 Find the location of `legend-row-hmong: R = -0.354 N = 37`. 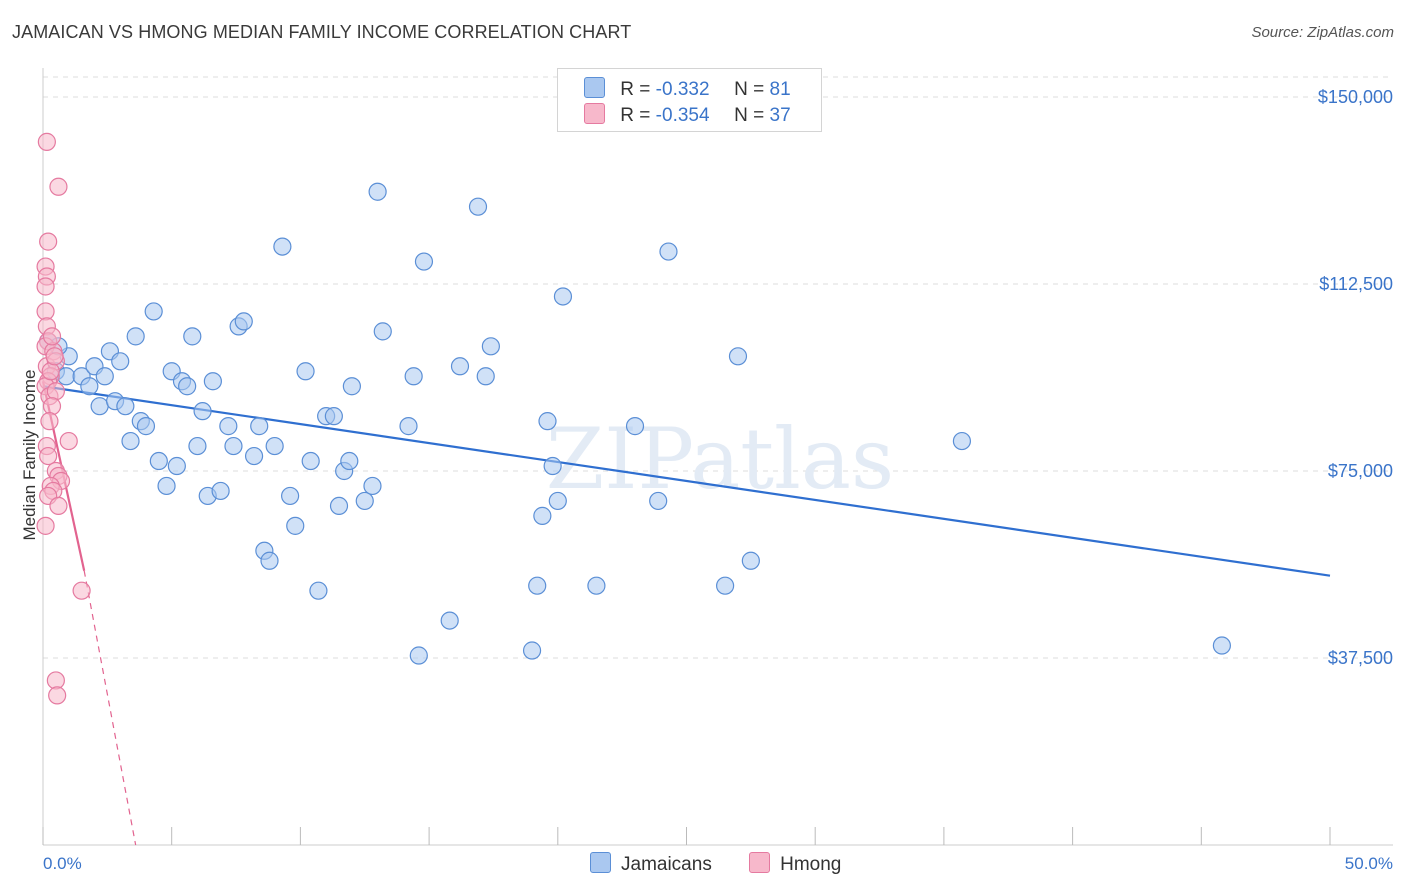

legend-row-hmong: R = -0.354 N = 37 is located at coordinates (687, 115).